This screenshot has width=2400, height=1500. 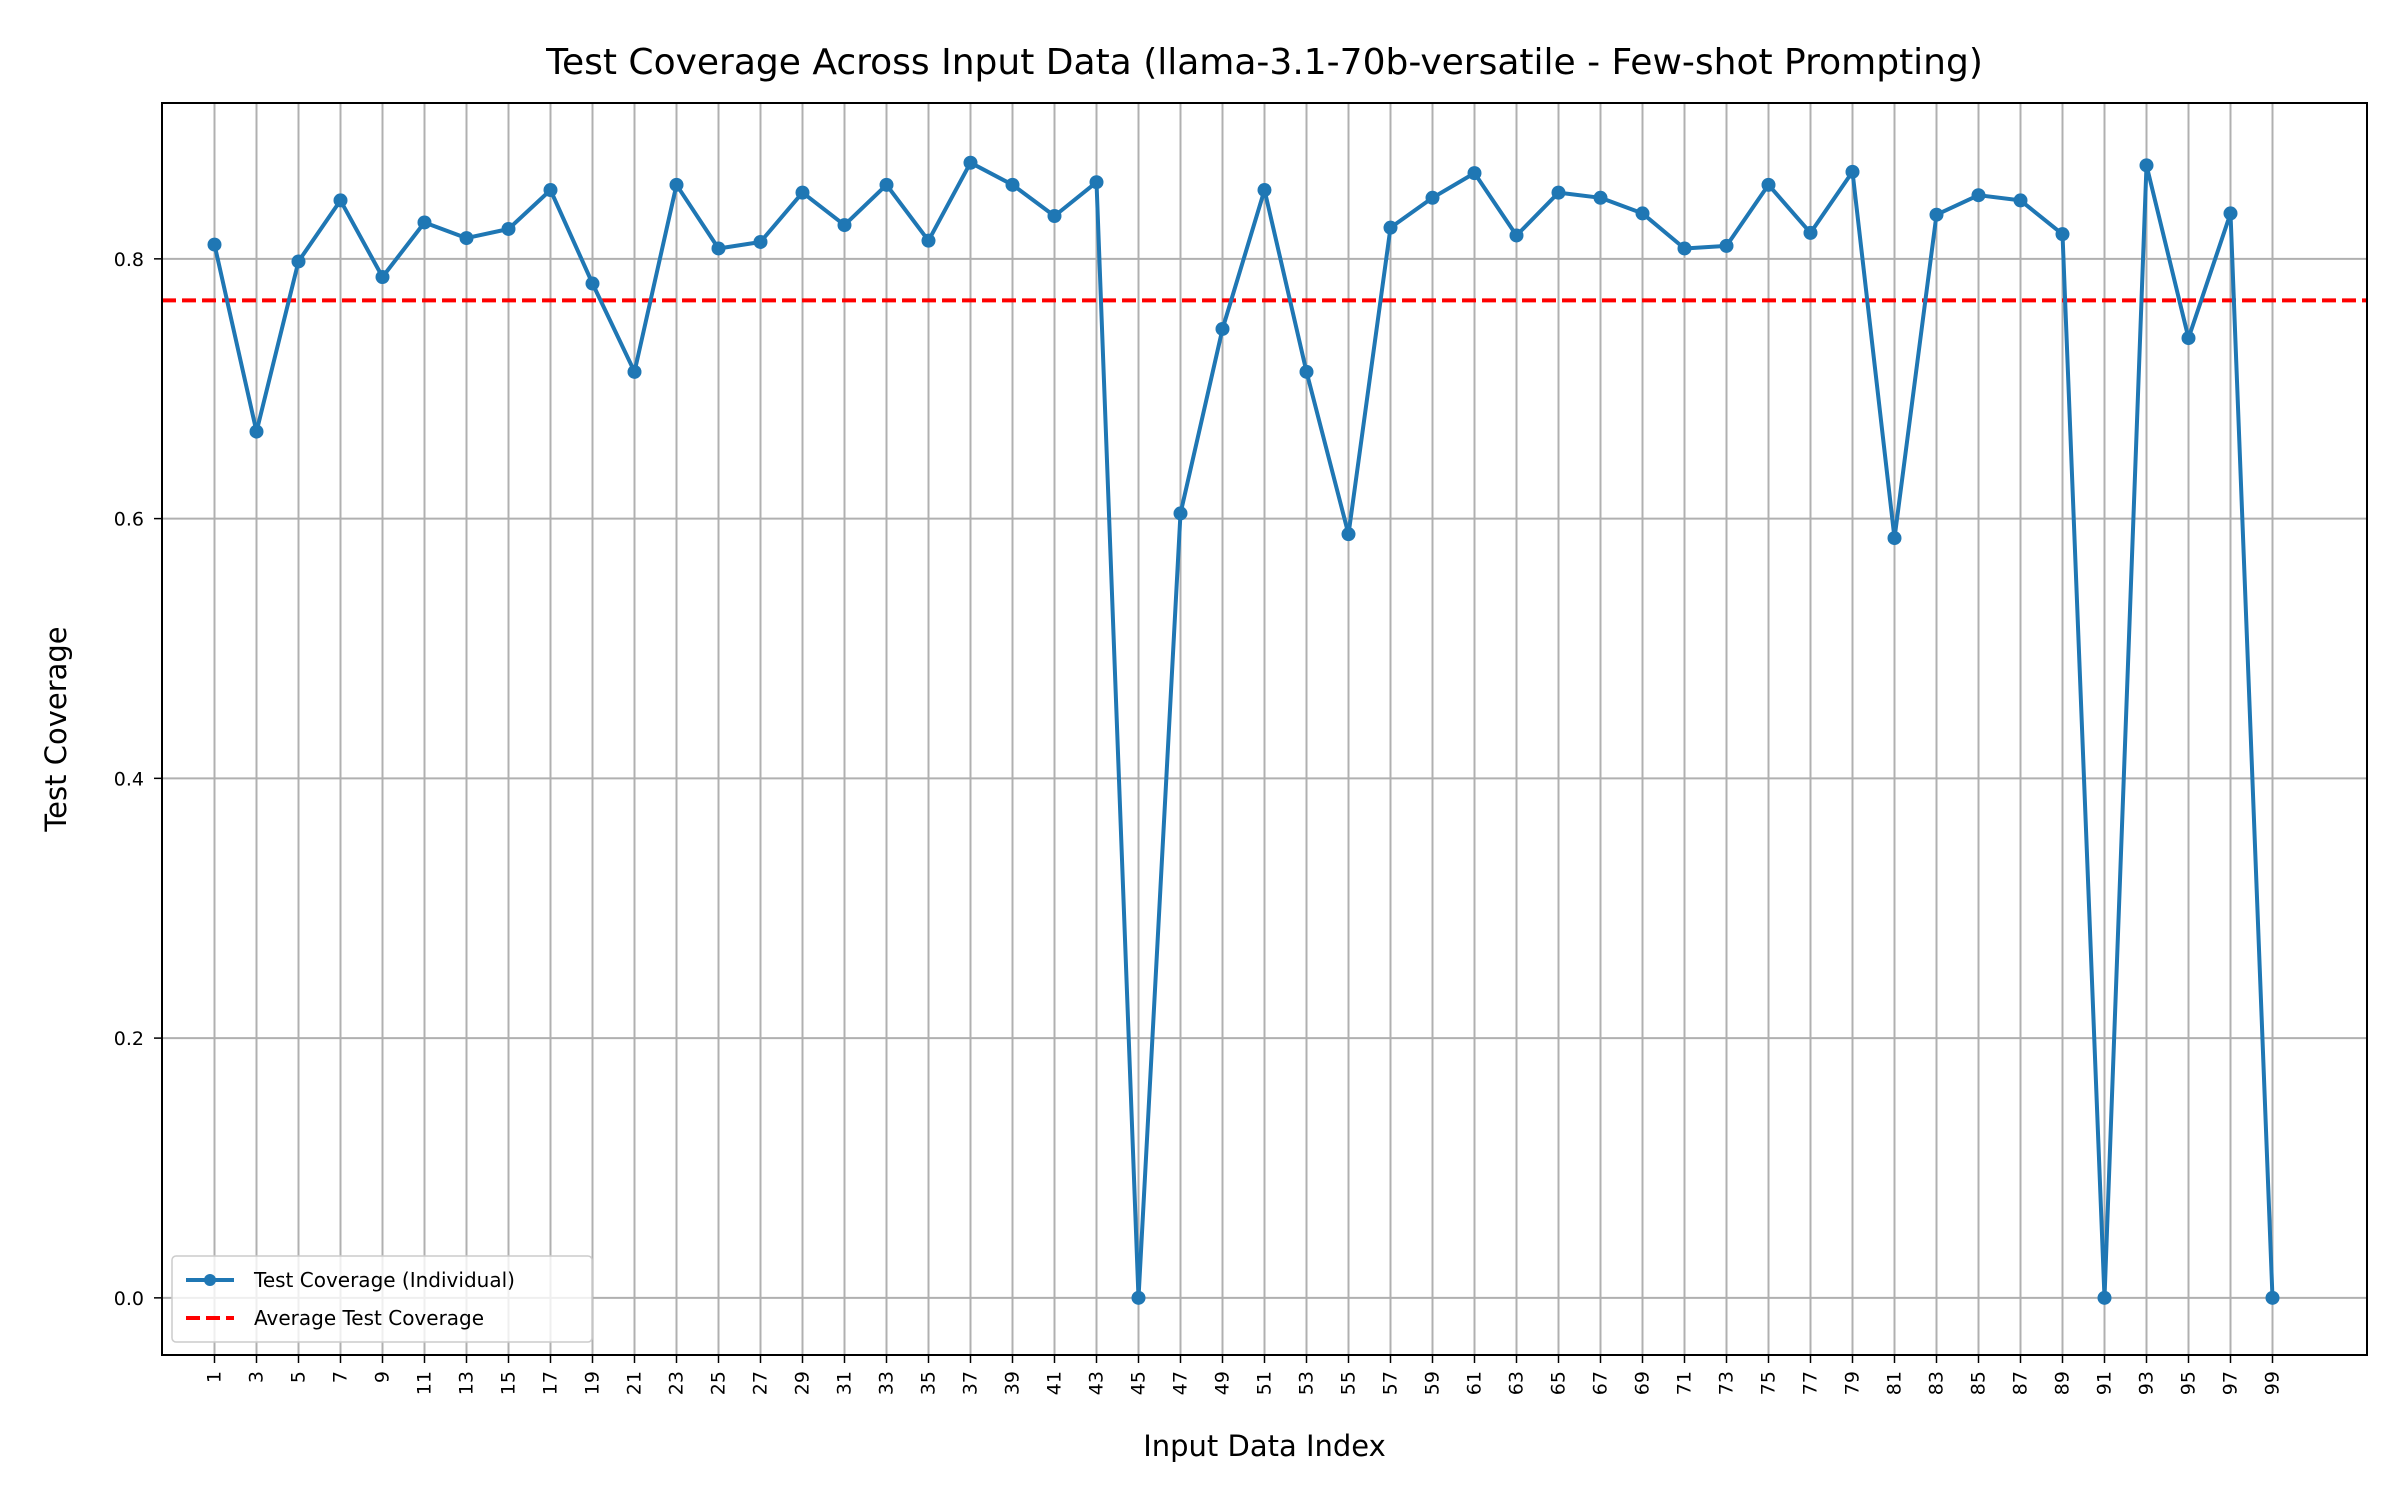 What do you see at coordinates (1811, 1383) in the screenshot?
I see `x-tick-label: 77` at bounding box center [1811, 1383].